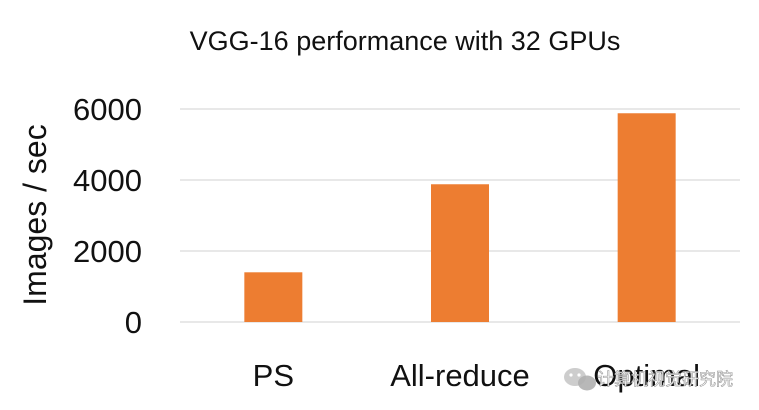 The image size is (759, 410). What do you see at coordinates (107, 251) in the screenshot?
I see `y-tick-label: 2000` at bounding box center [107, 251].